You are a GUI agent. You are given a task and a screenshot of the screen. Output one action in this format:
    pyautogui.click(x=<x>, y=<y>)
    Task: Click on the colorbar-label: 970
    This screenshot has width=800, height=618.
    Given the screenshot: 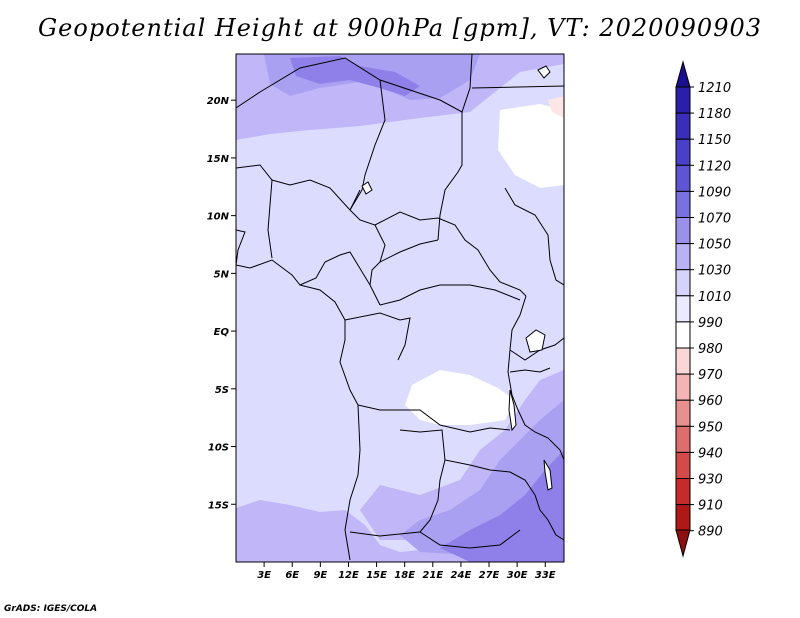 What is the action you would take?
    pyautogui.click(x=710, y=375)
    